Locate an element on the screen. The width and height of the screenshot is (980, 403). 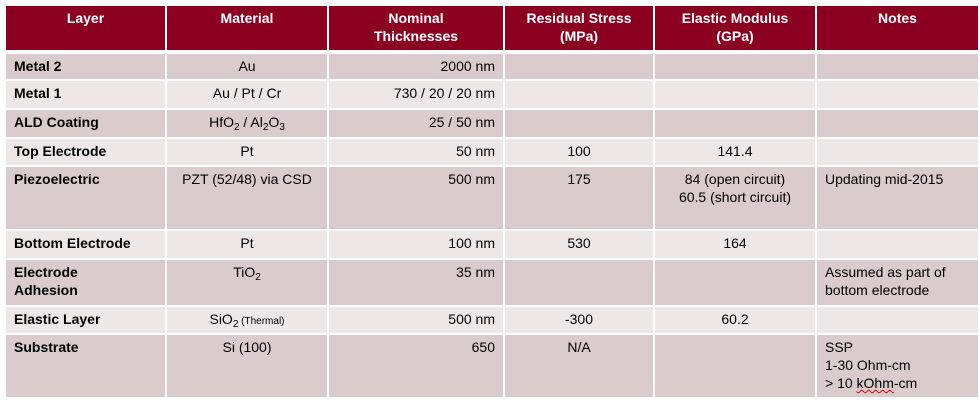
material-cell: Si (100) is located at coordinates (247, 366).